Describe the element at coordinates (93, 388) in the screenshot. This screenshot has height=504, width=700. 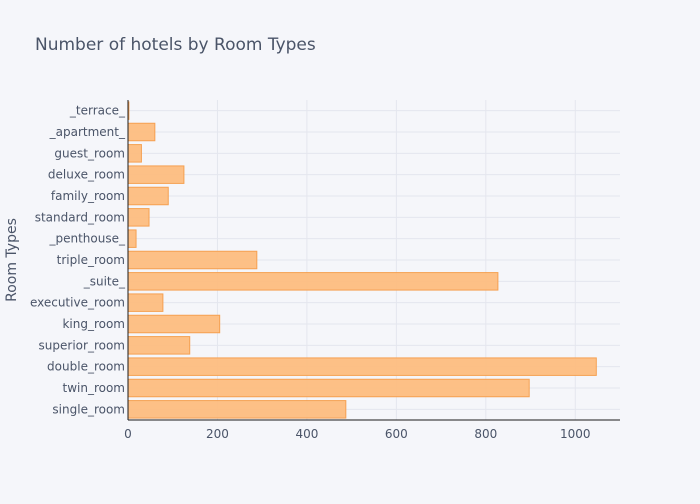
I see `y-tick-label: twin_room` at that location.